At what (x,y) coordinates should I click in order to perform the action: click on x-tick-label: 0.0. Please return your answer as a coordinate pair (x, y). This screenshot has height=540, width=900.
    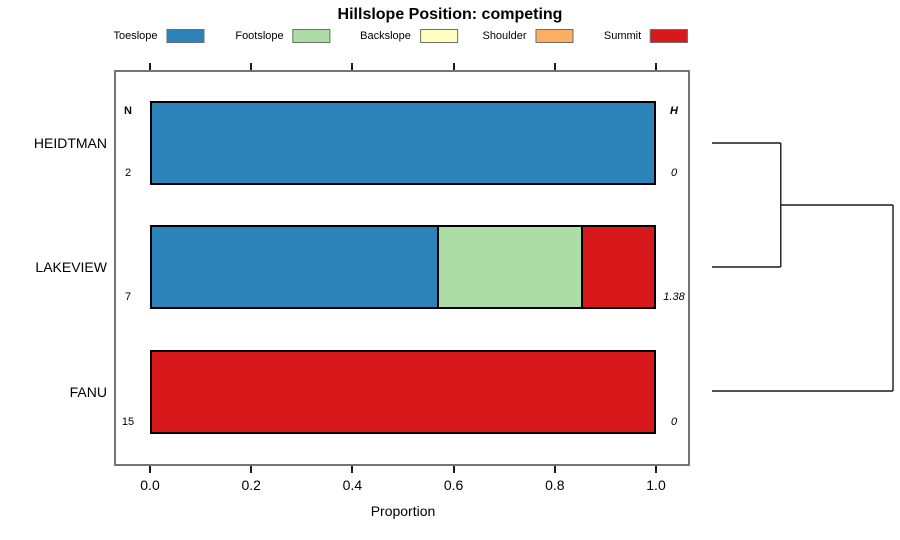
    Looking at the image, I should click on (150, 485).